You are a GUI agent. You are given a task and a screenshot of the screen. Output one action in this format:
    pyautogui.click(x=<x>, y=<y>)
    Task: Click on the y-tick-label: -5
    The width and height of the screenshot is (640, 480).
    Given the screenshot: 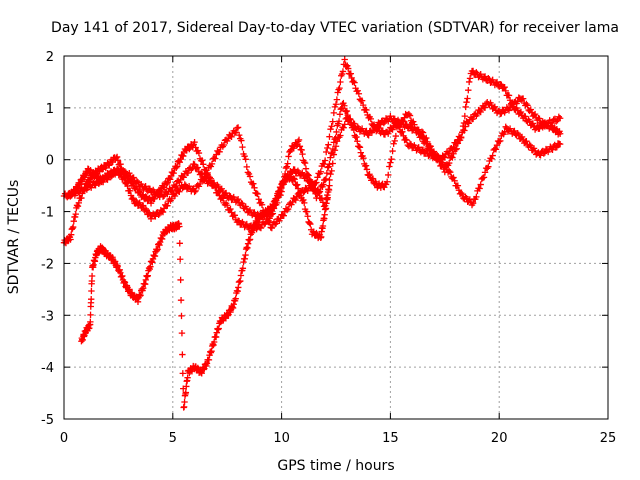 What is the action you would take?
    pyautogui.click(x=47, y=420)
    